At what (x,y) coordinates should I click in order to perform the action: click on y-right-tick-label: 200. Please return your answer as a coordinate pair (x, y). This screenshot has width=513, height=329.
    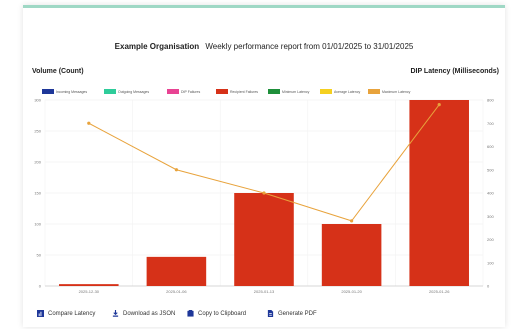
    Looking at the image, I should click on (490, 239).